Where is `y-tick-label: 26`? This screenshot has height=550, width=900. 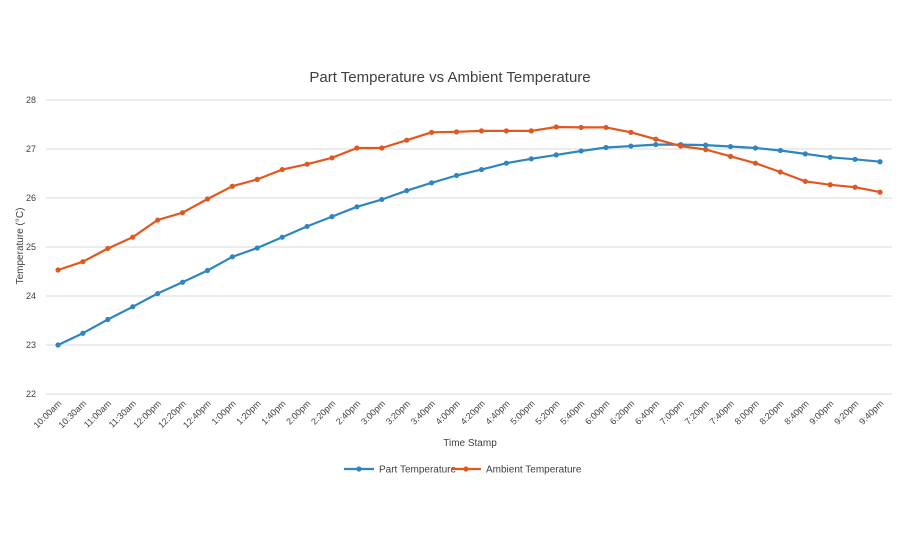 y-tick-label: 26 is located at coordinates (31, 198).